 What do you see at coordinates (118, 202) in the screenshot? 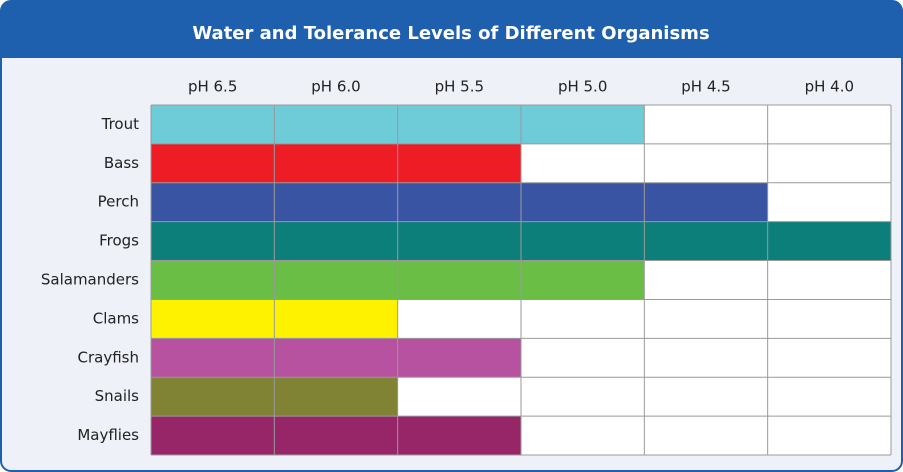
I see `row-label: Perch` at bounding box center [118, 202].